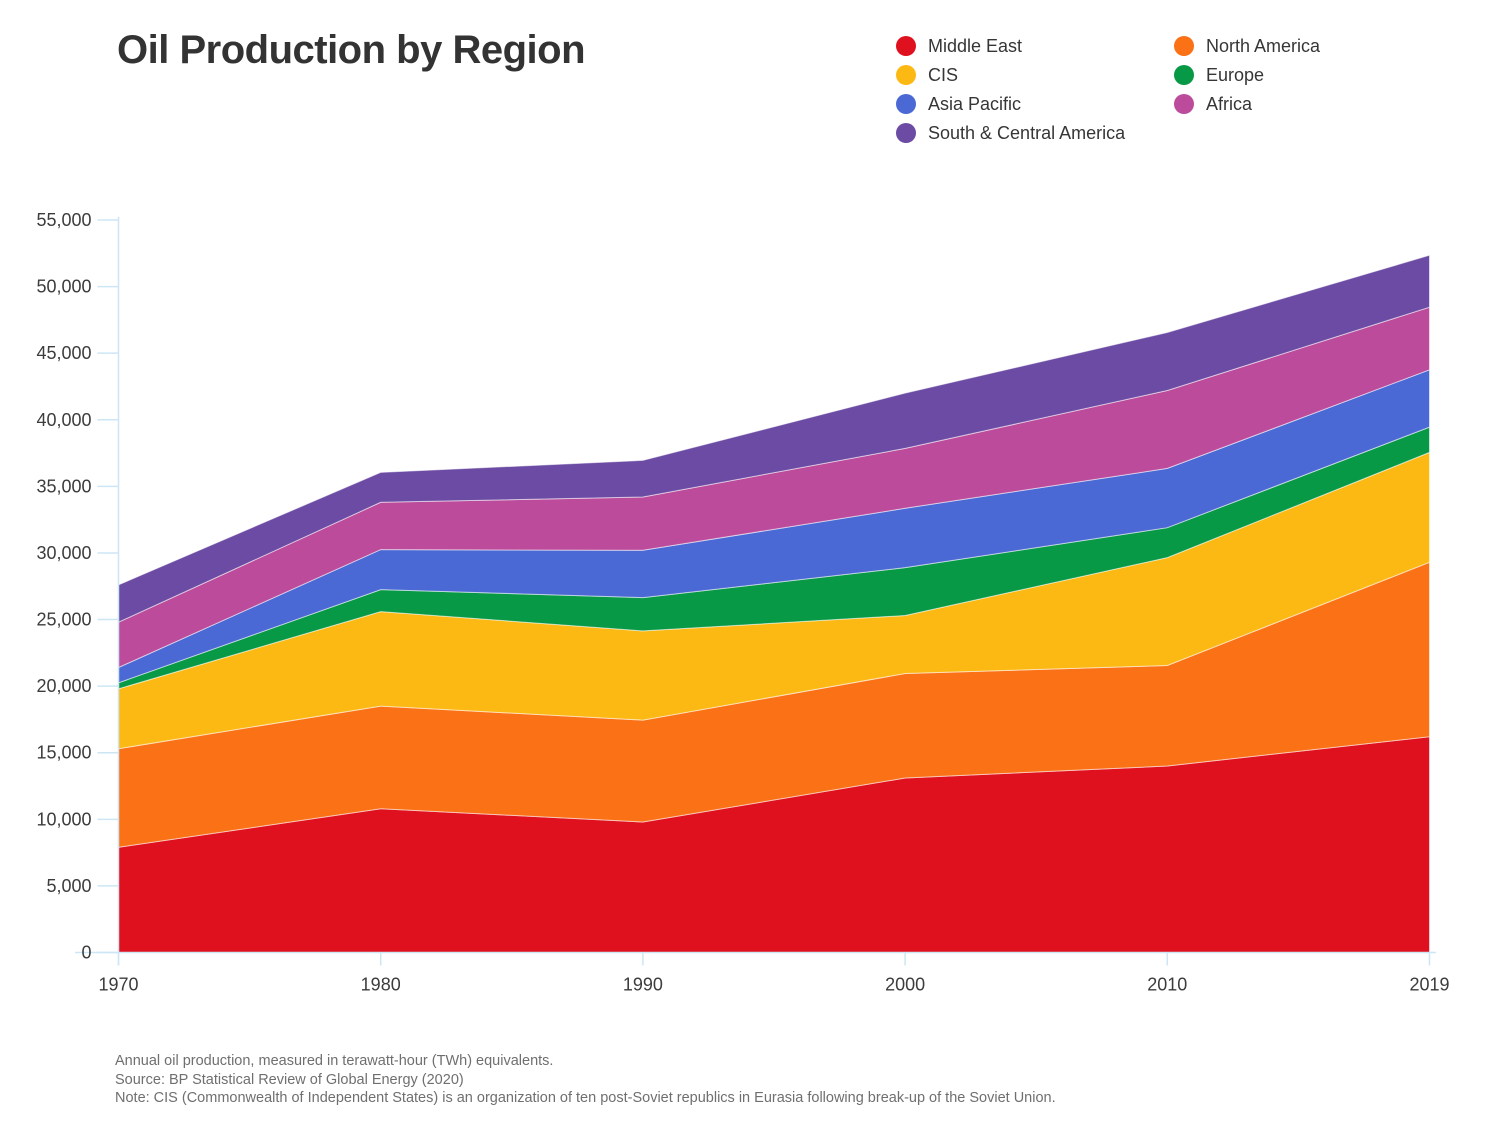 This screenshot has width=1486, height=1134. Describe the element at coordinates (63, 420) in the screenshot. I see `y-tick-label: 40,000` at that location.